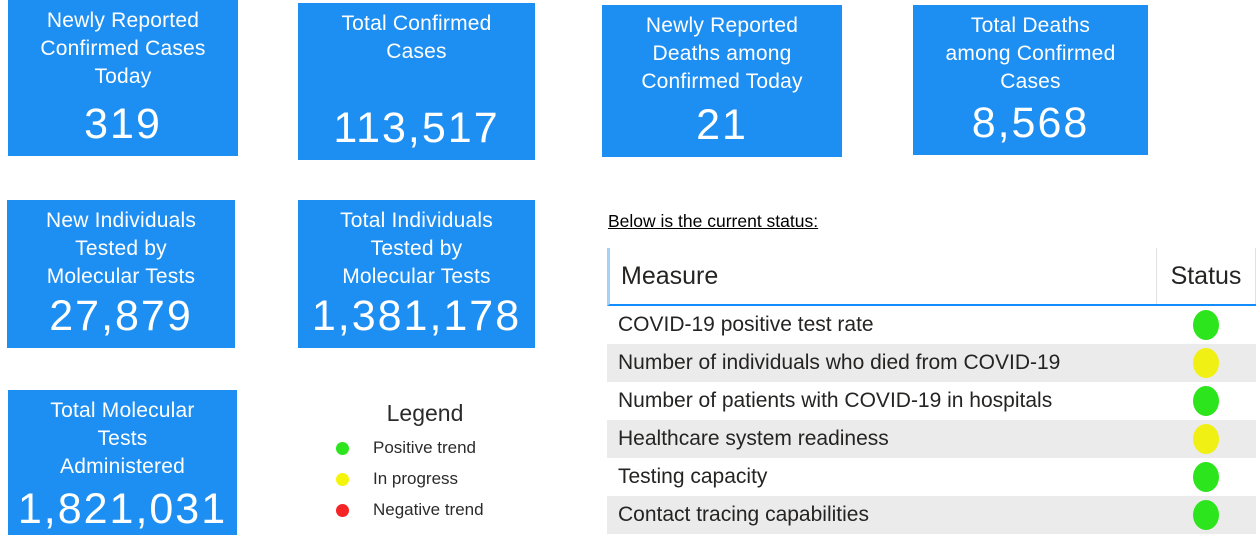 The height and width of the screenshot is (540, 1256). What do you see at coordinates (931, 277) in the screenshot?
I see `status-table-header: Measure Status` at bounding box center [931, 277].